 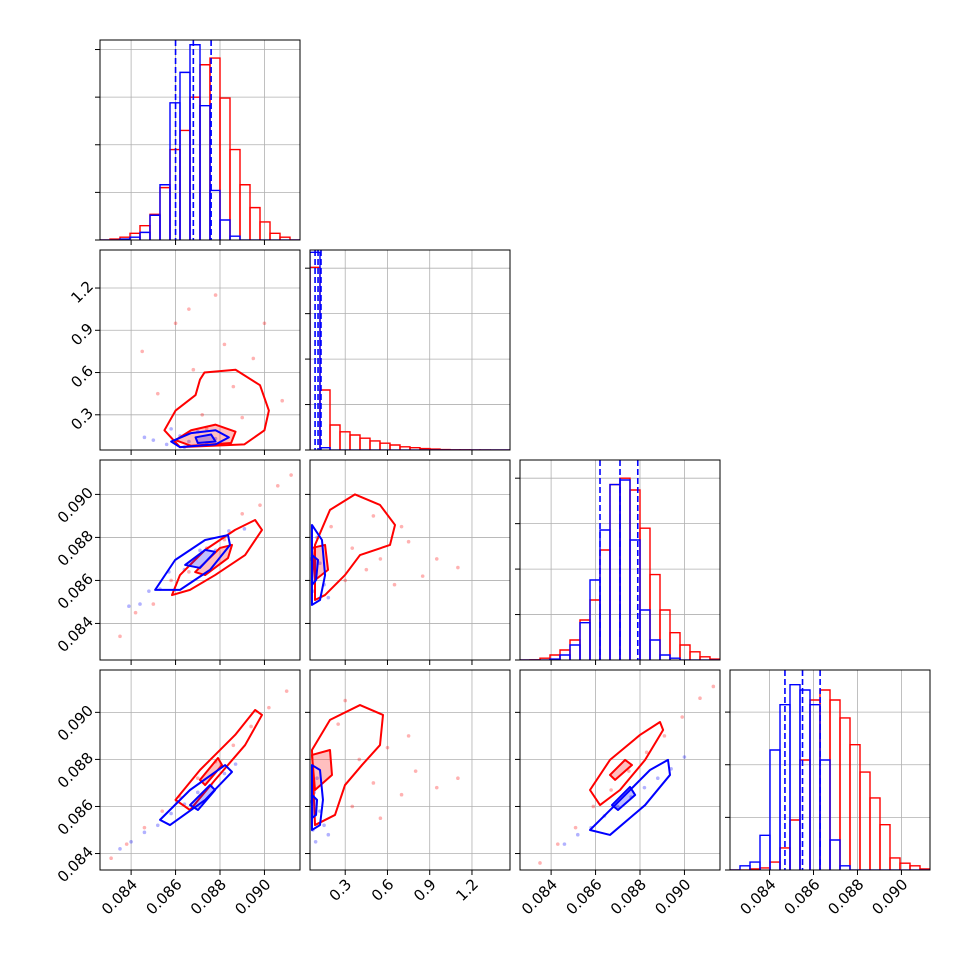 I want to click on panel, so click(x=408, y=562).